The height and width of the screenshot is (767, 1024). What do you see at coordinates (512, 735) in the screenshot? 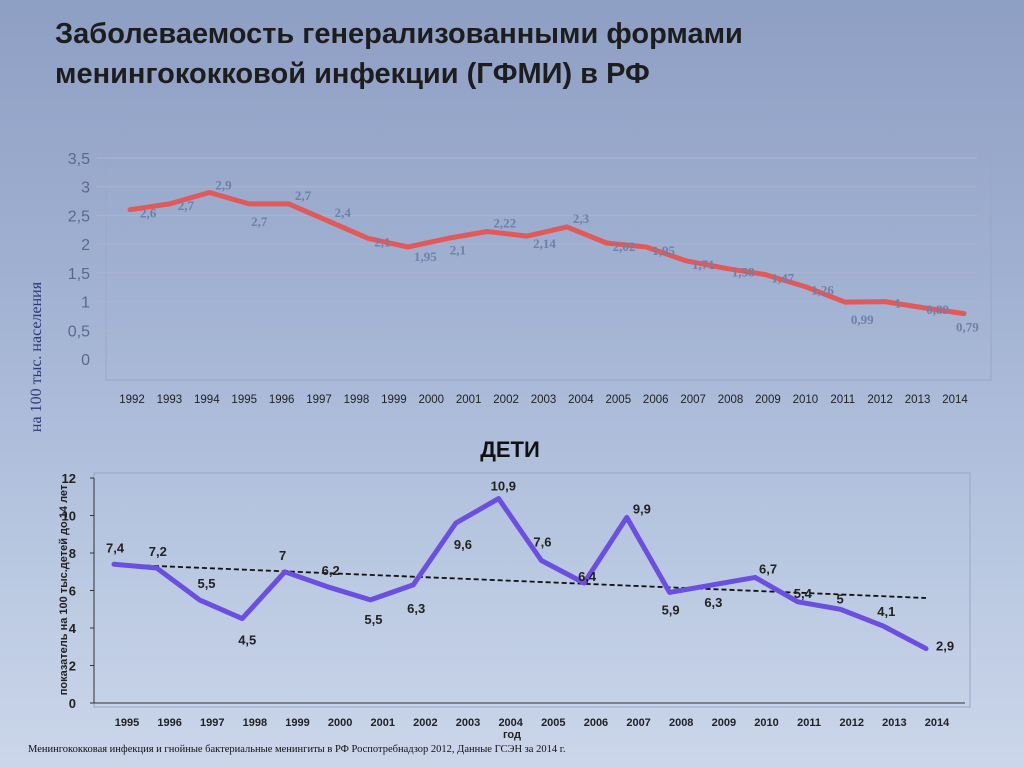
I see `children-x-axis-label: год` at bounding box center [512, 735].